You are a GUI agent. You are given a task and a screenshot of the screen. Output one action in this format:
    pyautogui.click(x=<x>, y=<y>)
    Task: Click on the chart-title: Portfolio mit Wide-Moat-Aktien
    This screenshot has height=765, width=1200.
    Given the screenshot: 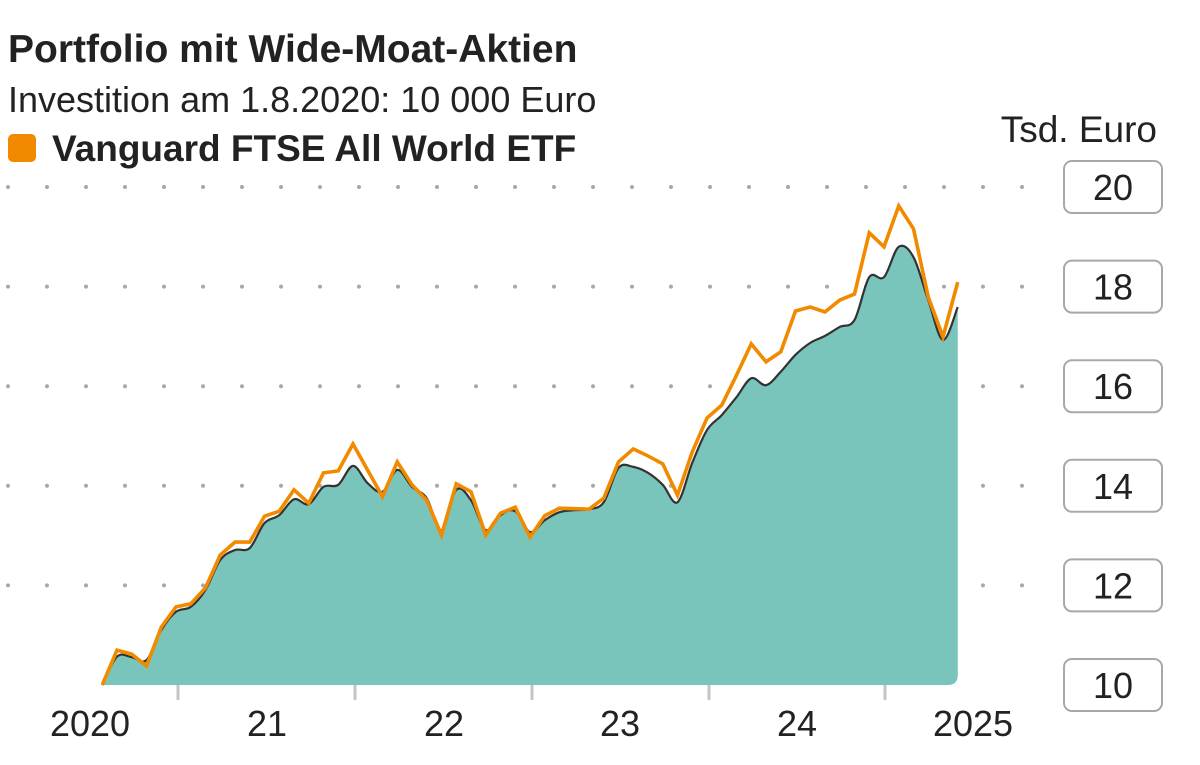 What is the action you would take?
    pyautogui.click(x=292, y=49)
    